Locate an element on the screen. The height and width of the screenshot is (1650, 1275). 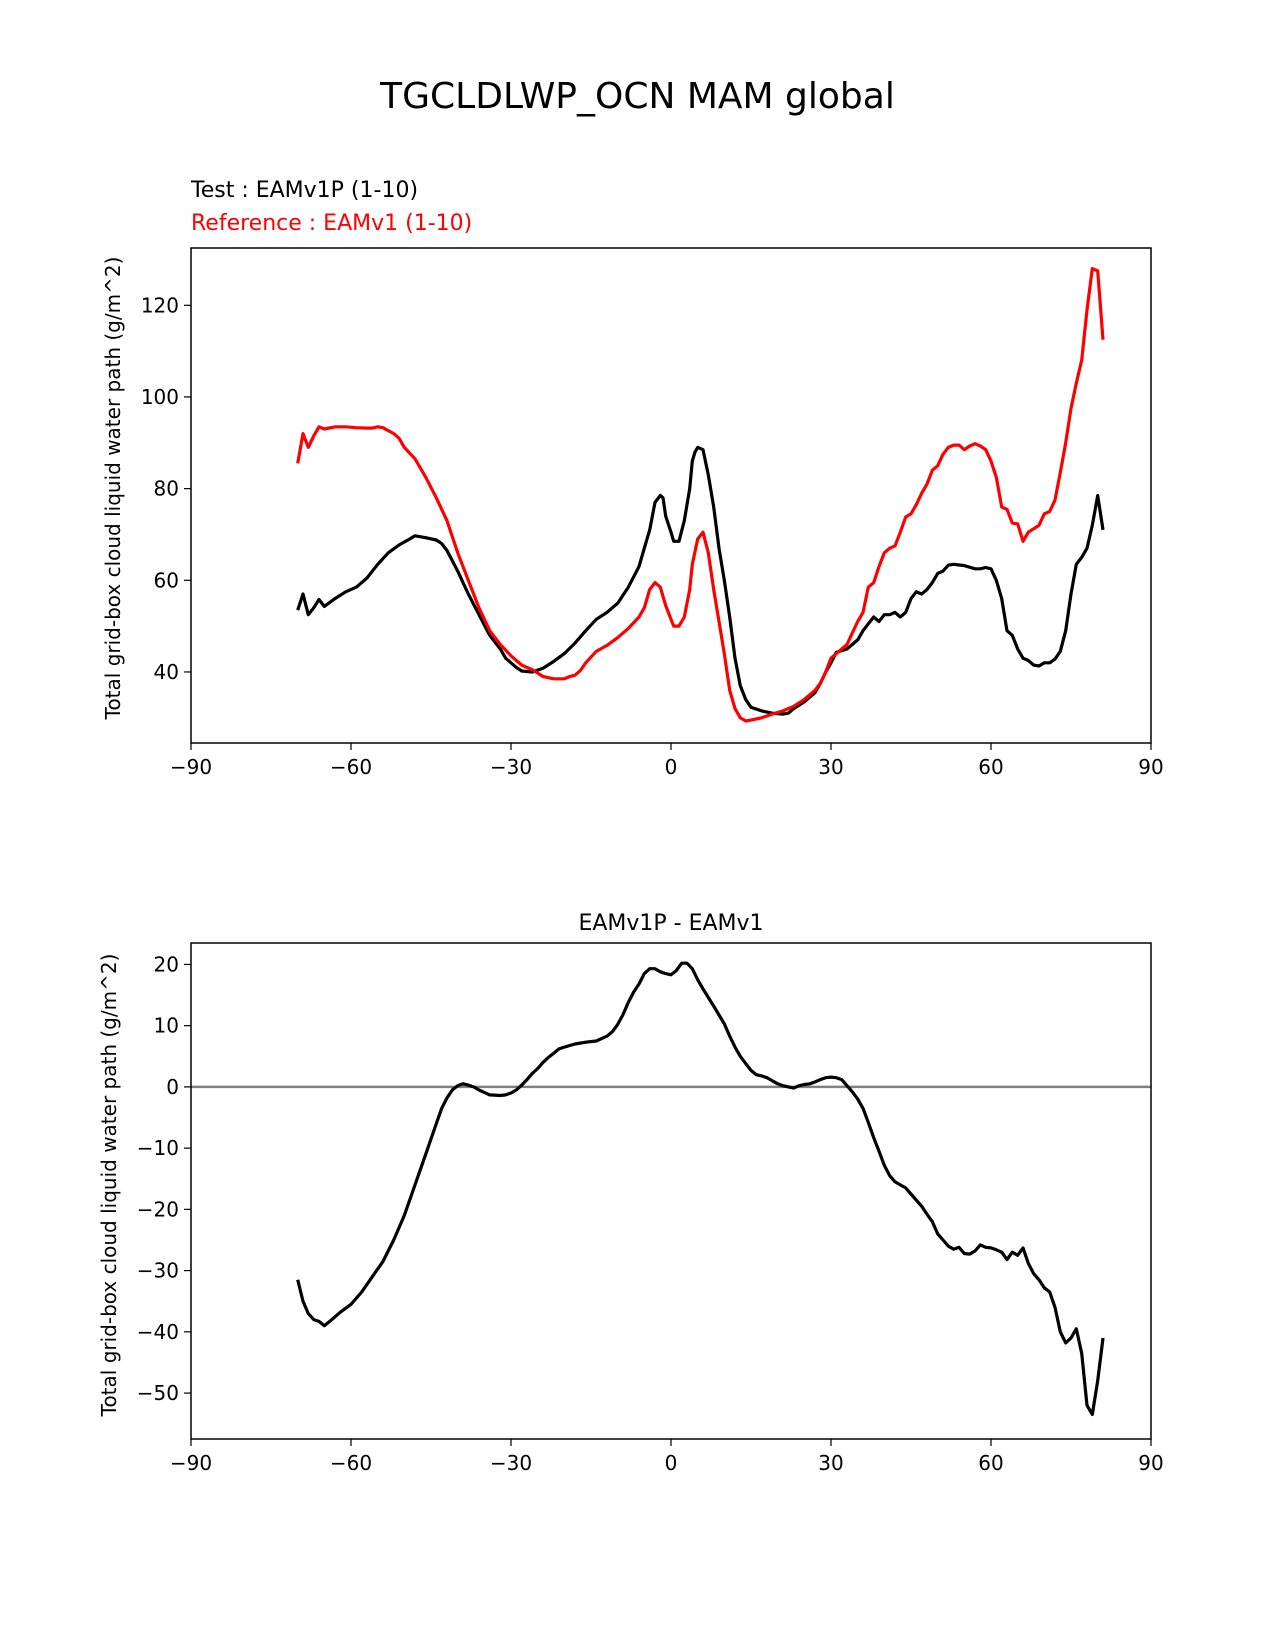
diff-title: EAMv1P - EAMv1 is located at coordinates (670, 923).